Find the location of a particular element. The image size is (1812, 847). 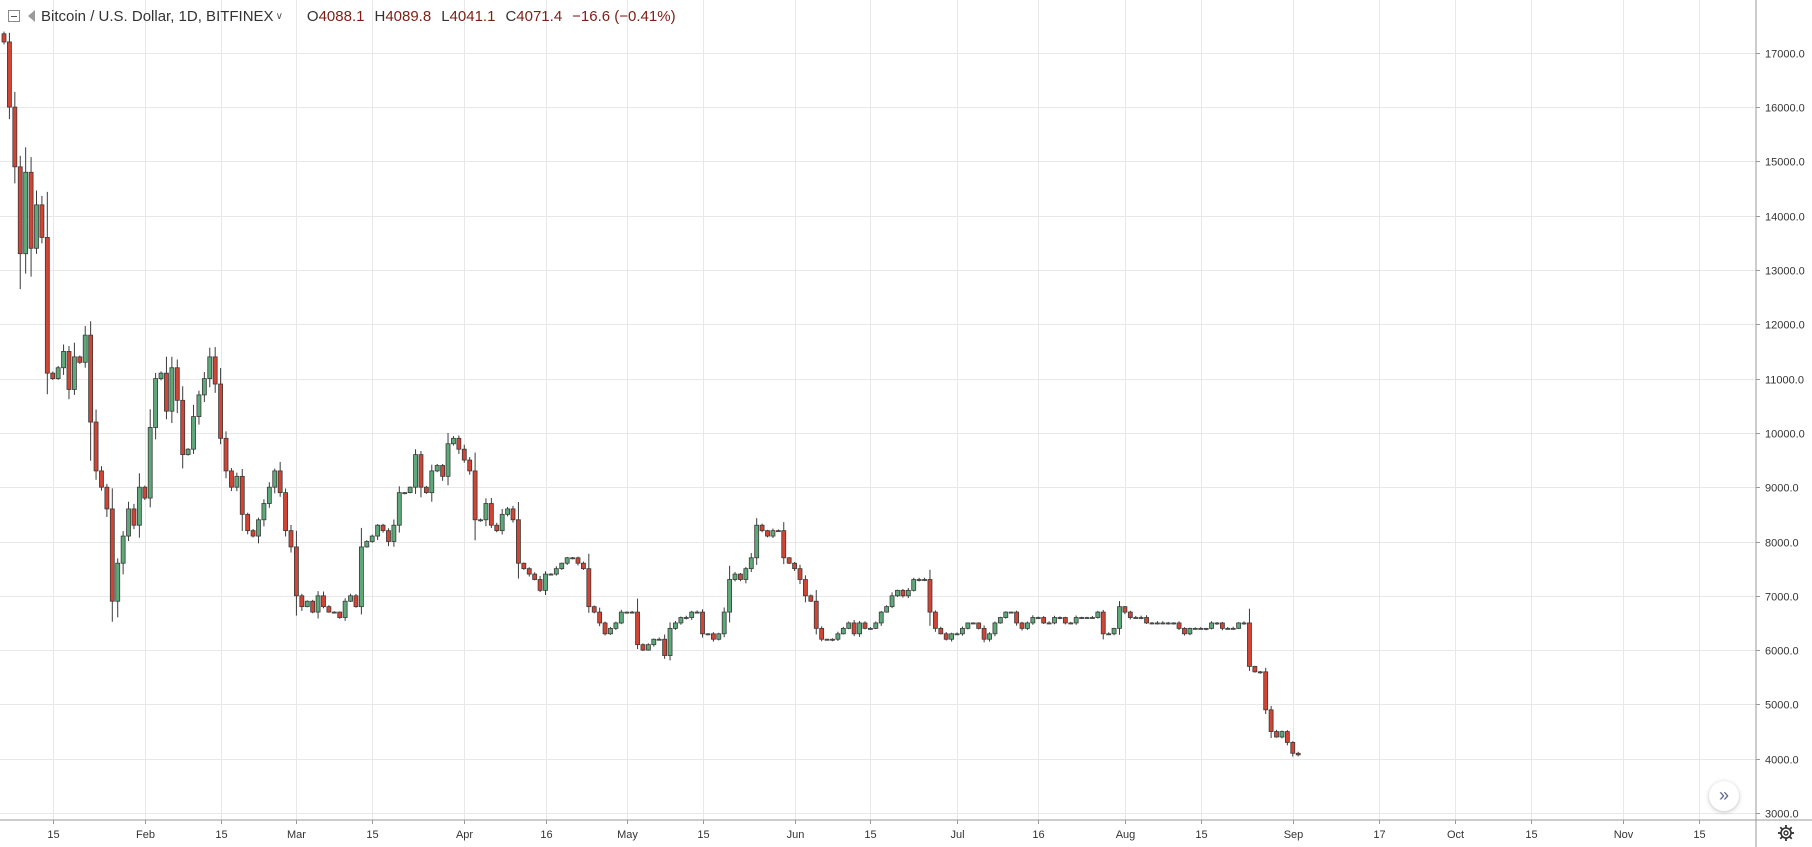

price-tick-label: 17000.0 is located at coordinates (1785, 55).